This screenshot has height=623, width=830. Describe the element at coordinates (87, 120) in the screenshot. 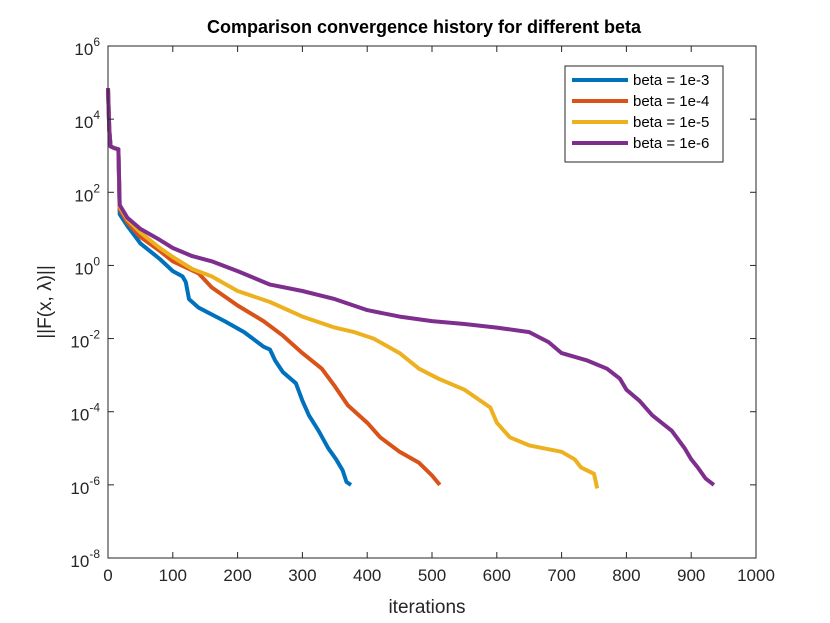

I see `y-tick-label: 10⁴` at that location.